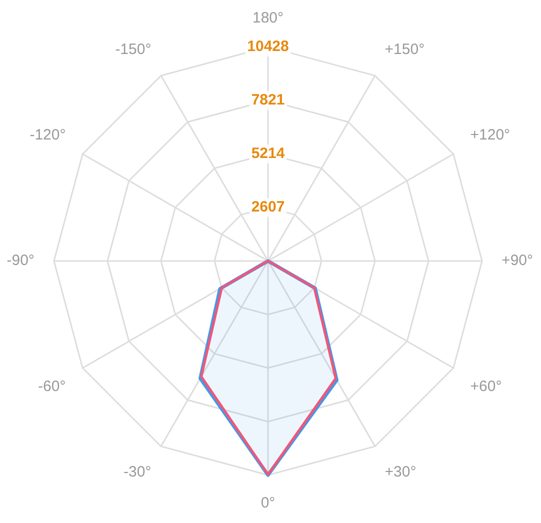  I want to click on spoke-label: -150°, so click(133, 49).